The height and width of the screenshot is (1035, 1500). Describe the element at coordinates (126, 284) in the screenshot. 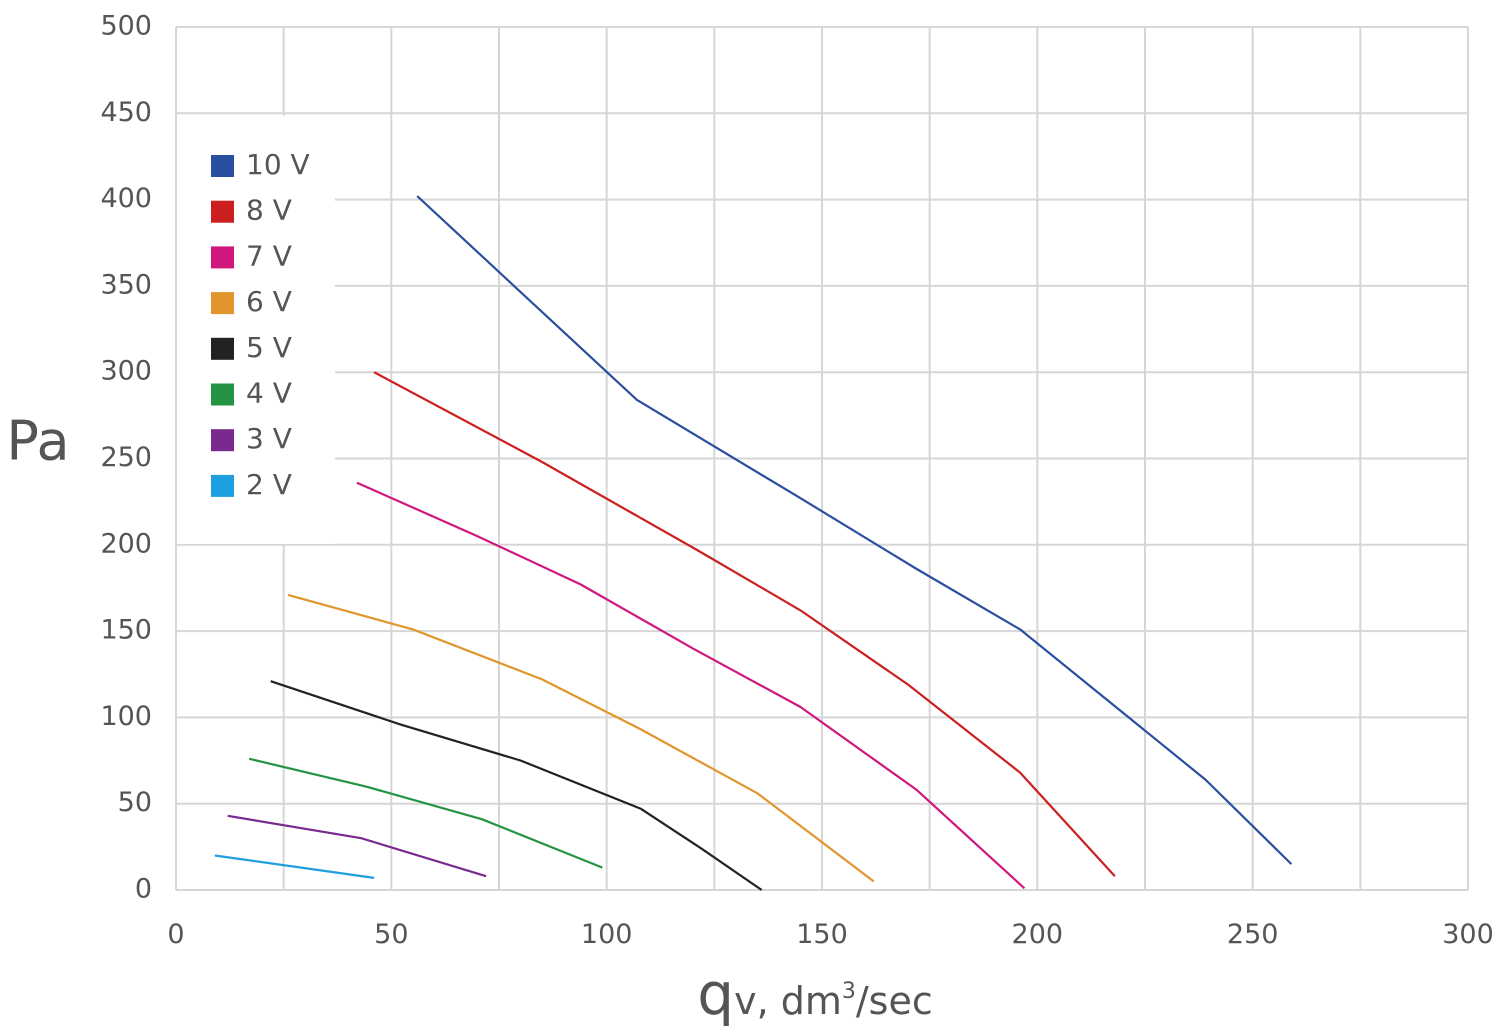

I see `y-tick-label: 350` at that location.